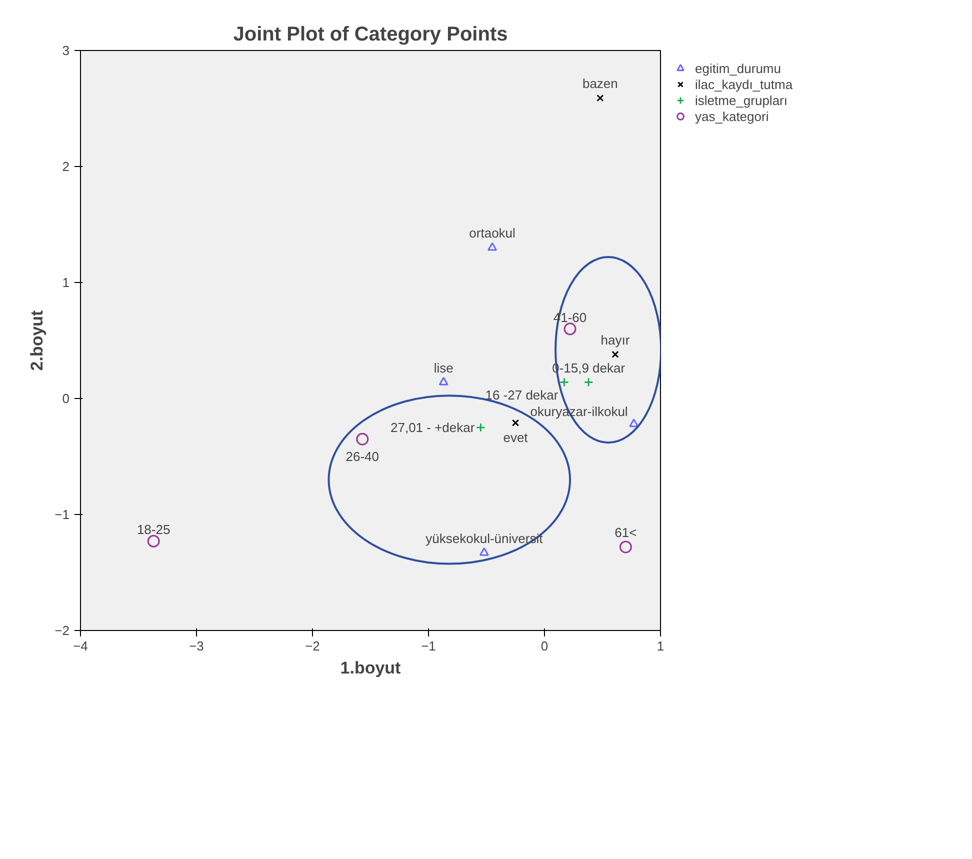 The width and height of the screenshot is (972, 859). I want to click on x-tick-label: −1, so click(428, 646).